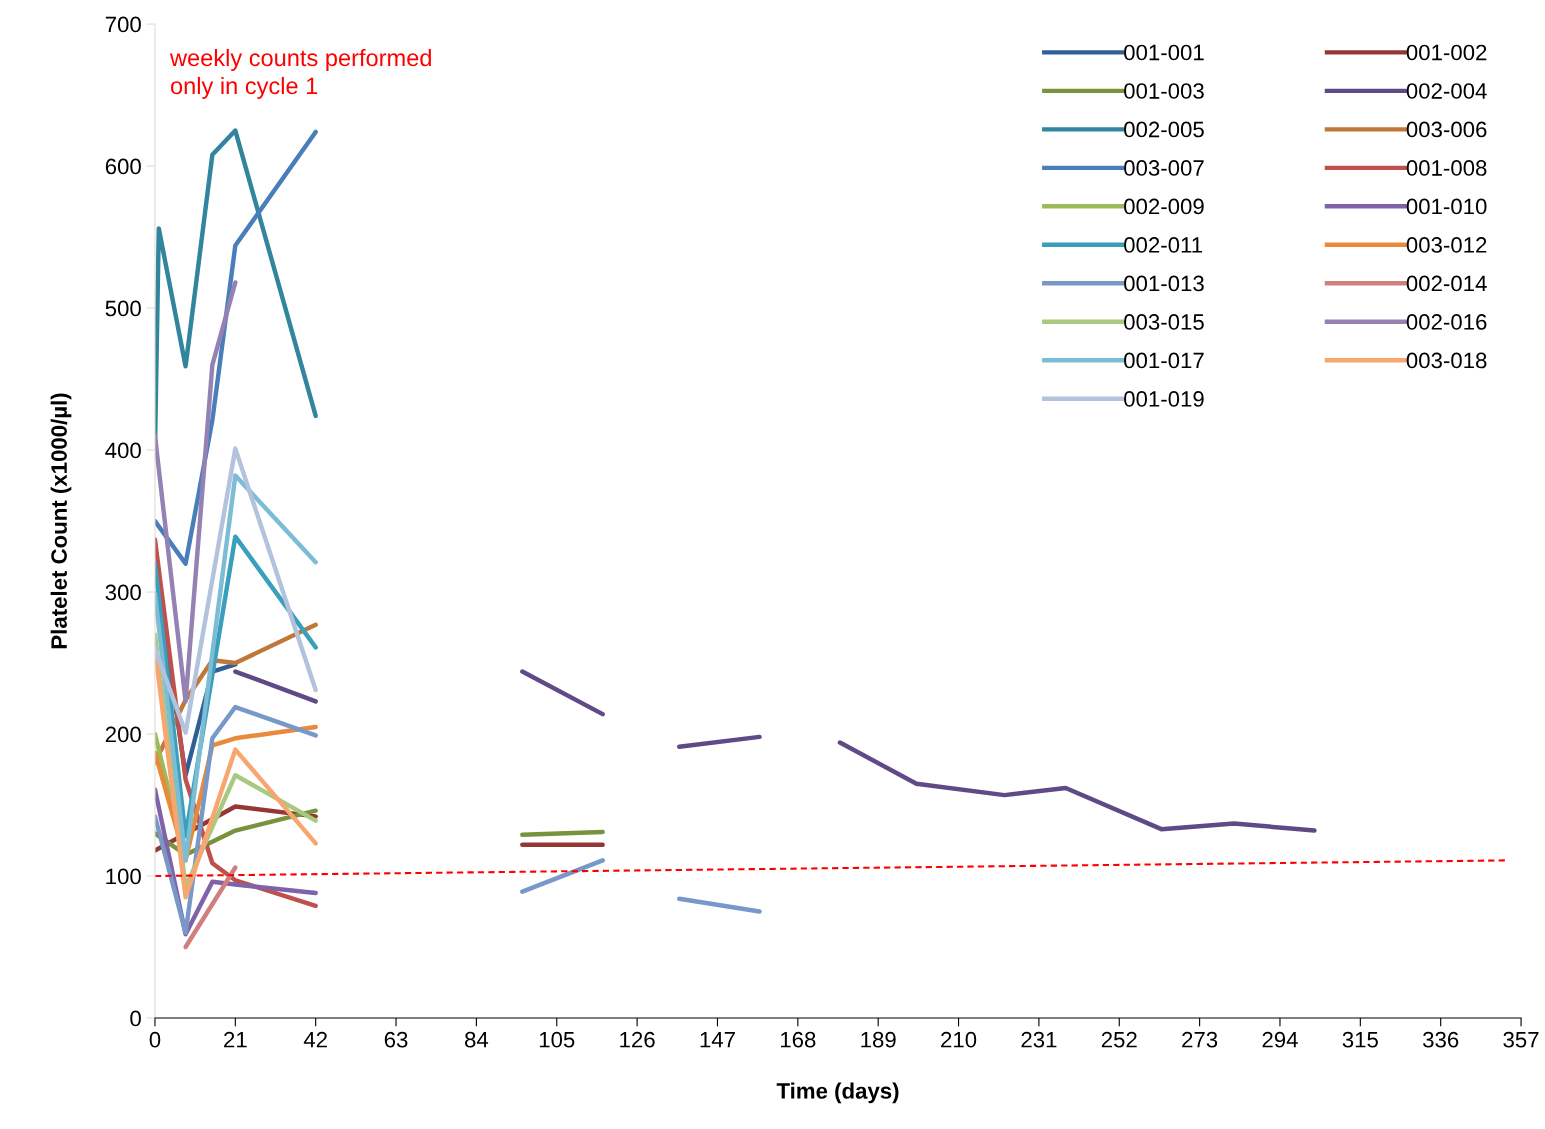  I want to click on x-tick-label: 294, so click(1280, 1039).